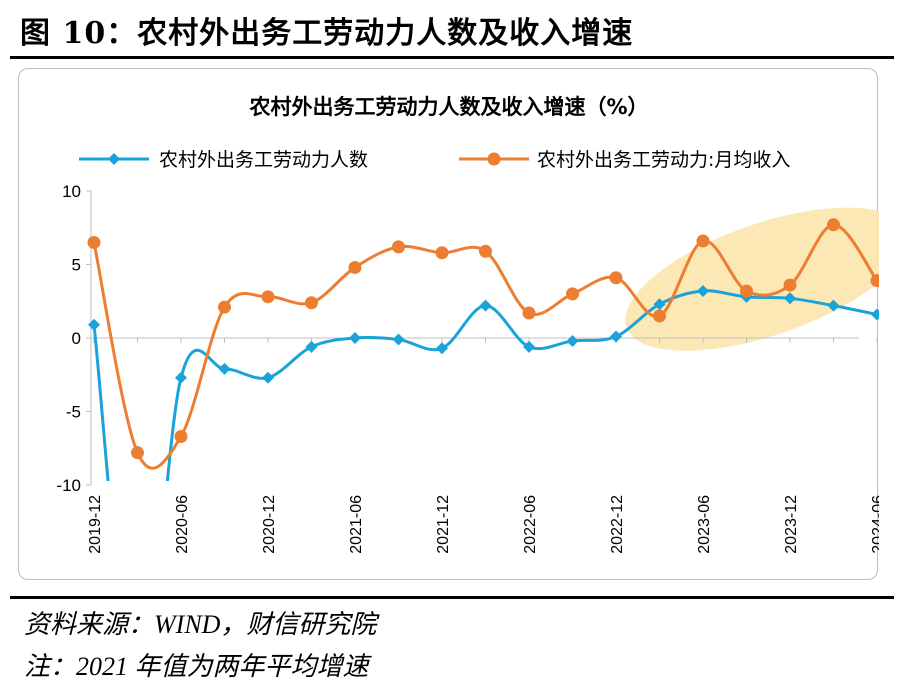 The height and width of the screenshot is (685, 904). I want to click on y-tick-label: 5, so click(76, 265).